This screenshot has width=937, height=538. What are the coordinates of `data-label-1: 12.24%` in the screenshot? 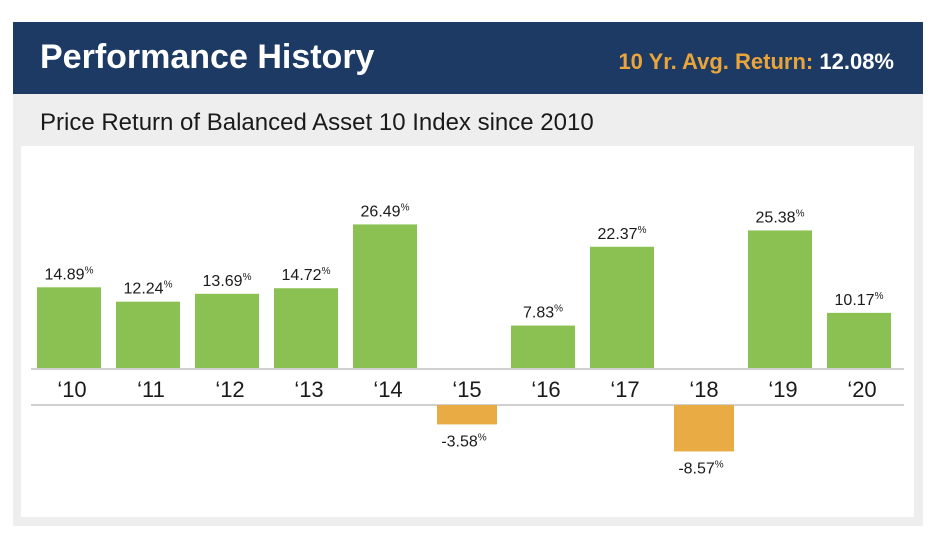 It's located at (148, 289).